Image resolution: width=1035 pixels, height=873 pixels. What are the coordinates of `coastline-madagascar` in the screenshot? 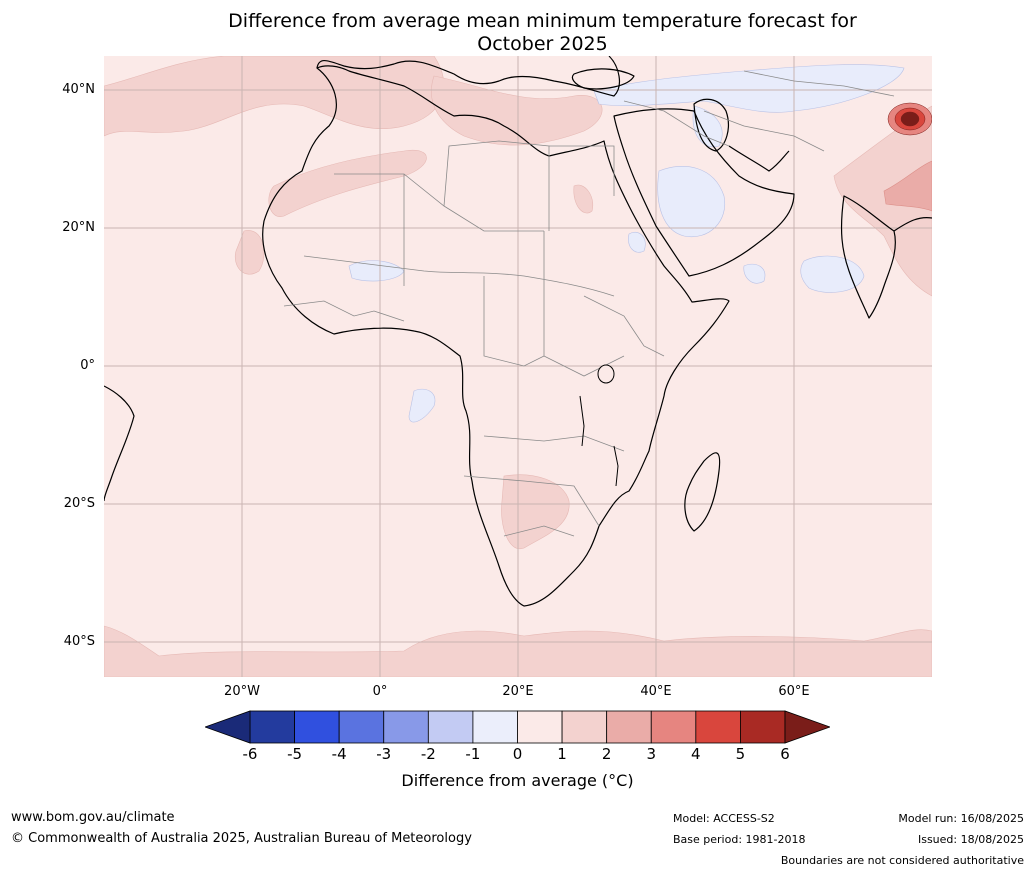 It's located at (702, 492).